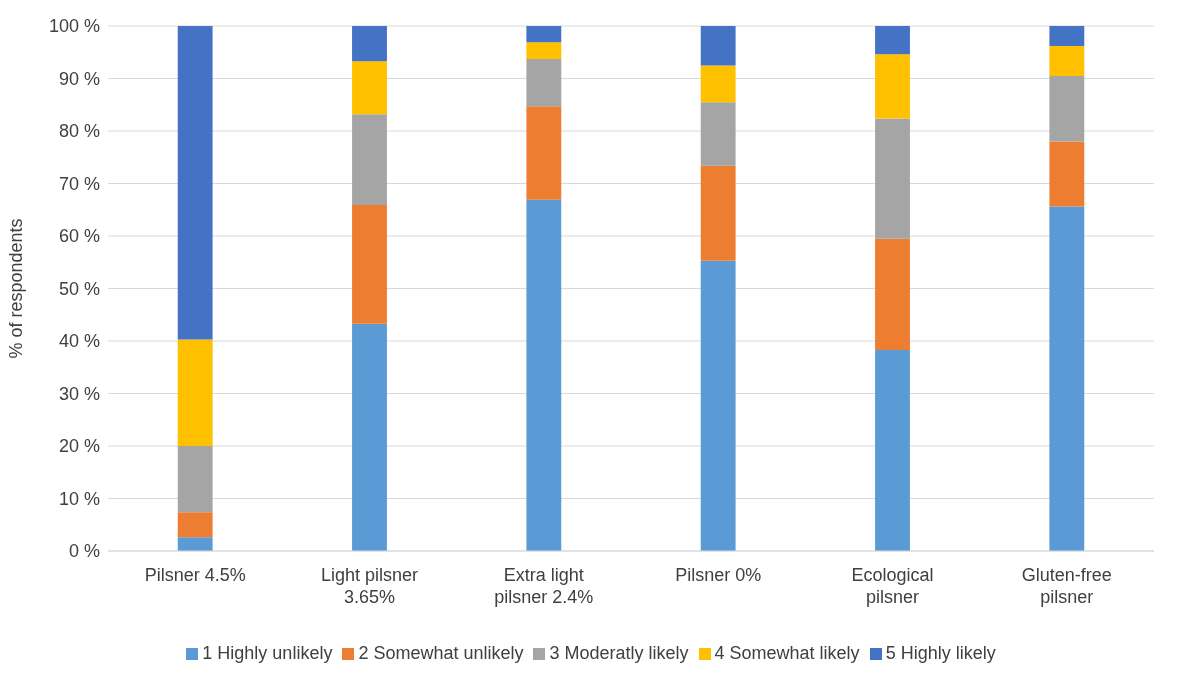 The height and width of the screenshot is (682, 1182). Describe the element at coordinates (74, 26) in the screenshot. I see `y-tick-label: 100 %` at that location.